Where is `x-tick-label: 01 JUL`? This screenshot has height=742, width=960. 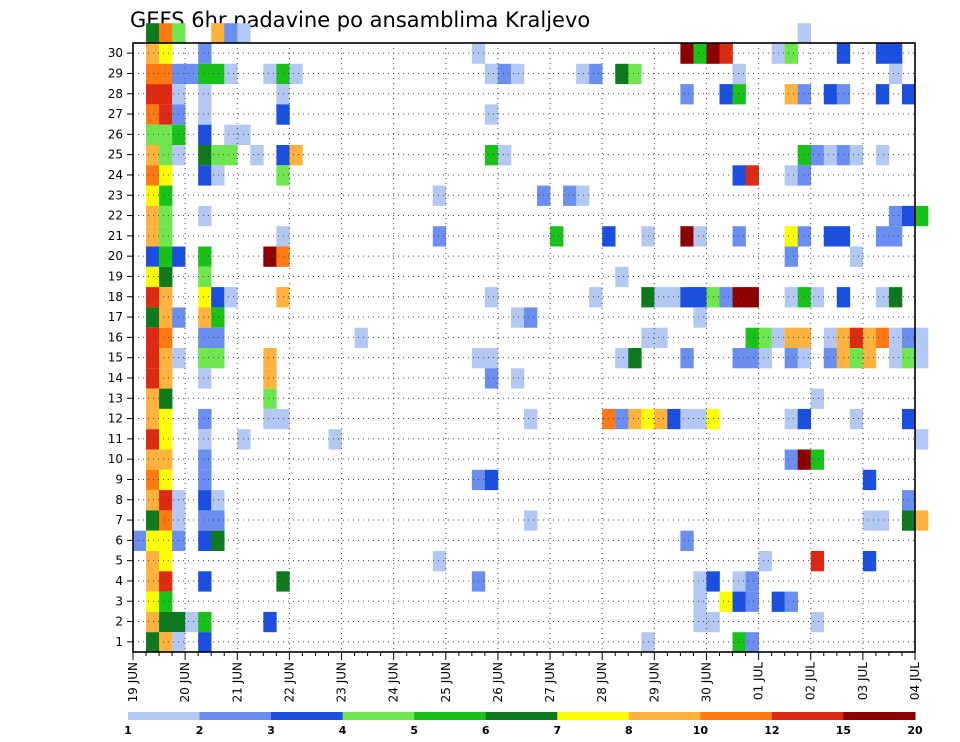 x-tick-label: 01 JUL is located at coordinates (759, 681).